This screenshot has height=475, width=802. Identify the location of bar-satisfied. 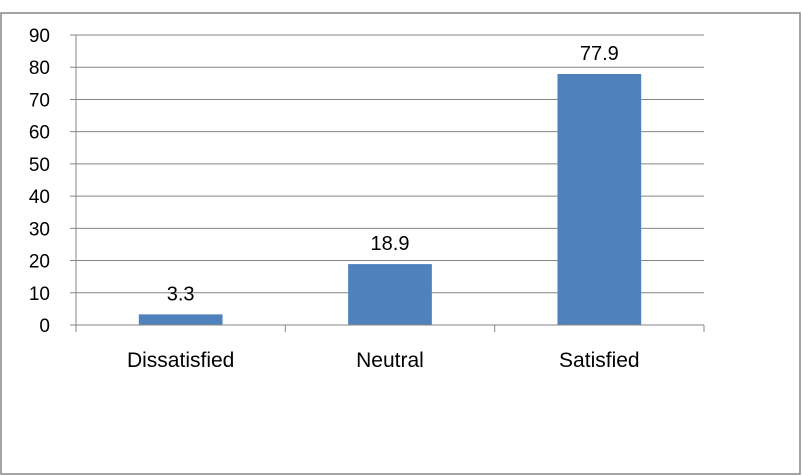
(599, 199).